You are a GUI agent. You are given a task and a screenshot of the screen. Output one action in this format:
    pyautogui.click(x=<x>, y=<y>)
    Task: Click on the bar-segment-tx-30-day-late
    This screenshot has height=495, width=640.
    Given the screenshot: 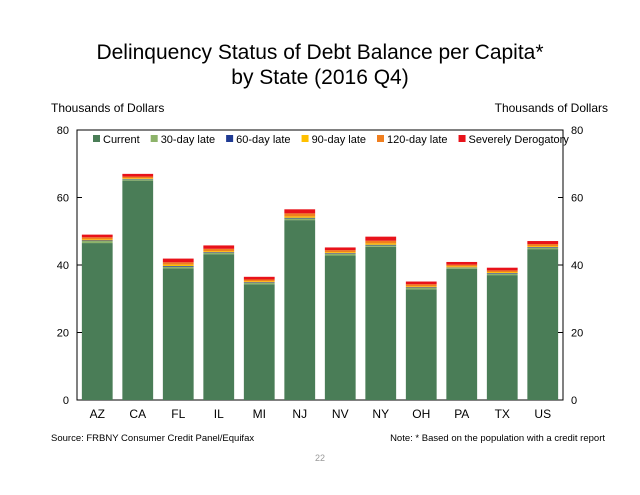 What is the action you would take?
    pyautogui.click(x=502, y=274)
    